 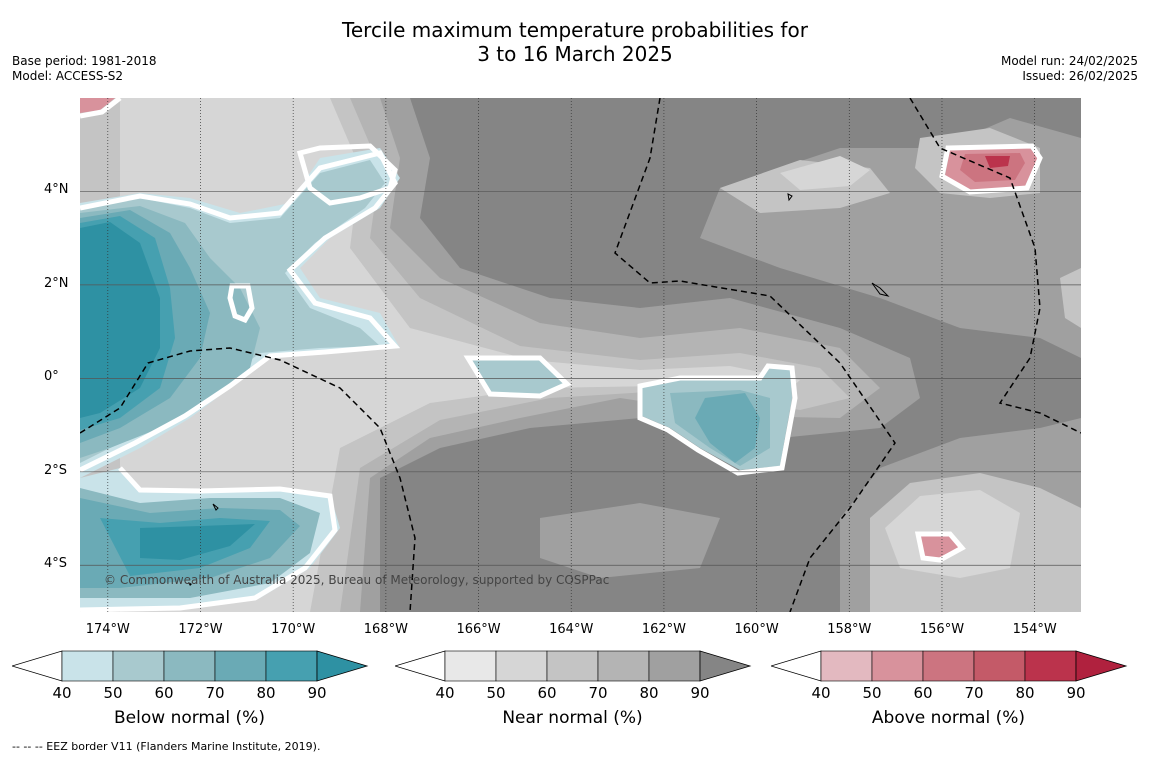 I want to click on below-normal-contour-central, so click(x=517, y=377).